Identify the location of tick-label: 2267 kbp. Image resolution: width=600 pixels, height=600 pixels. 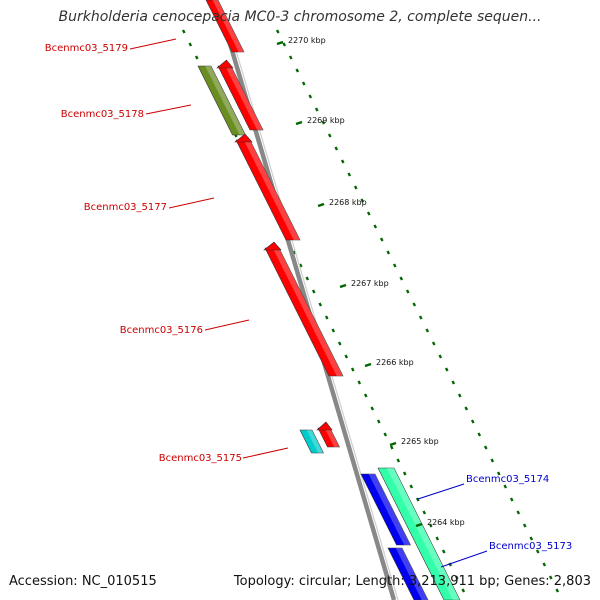
(370, 283).